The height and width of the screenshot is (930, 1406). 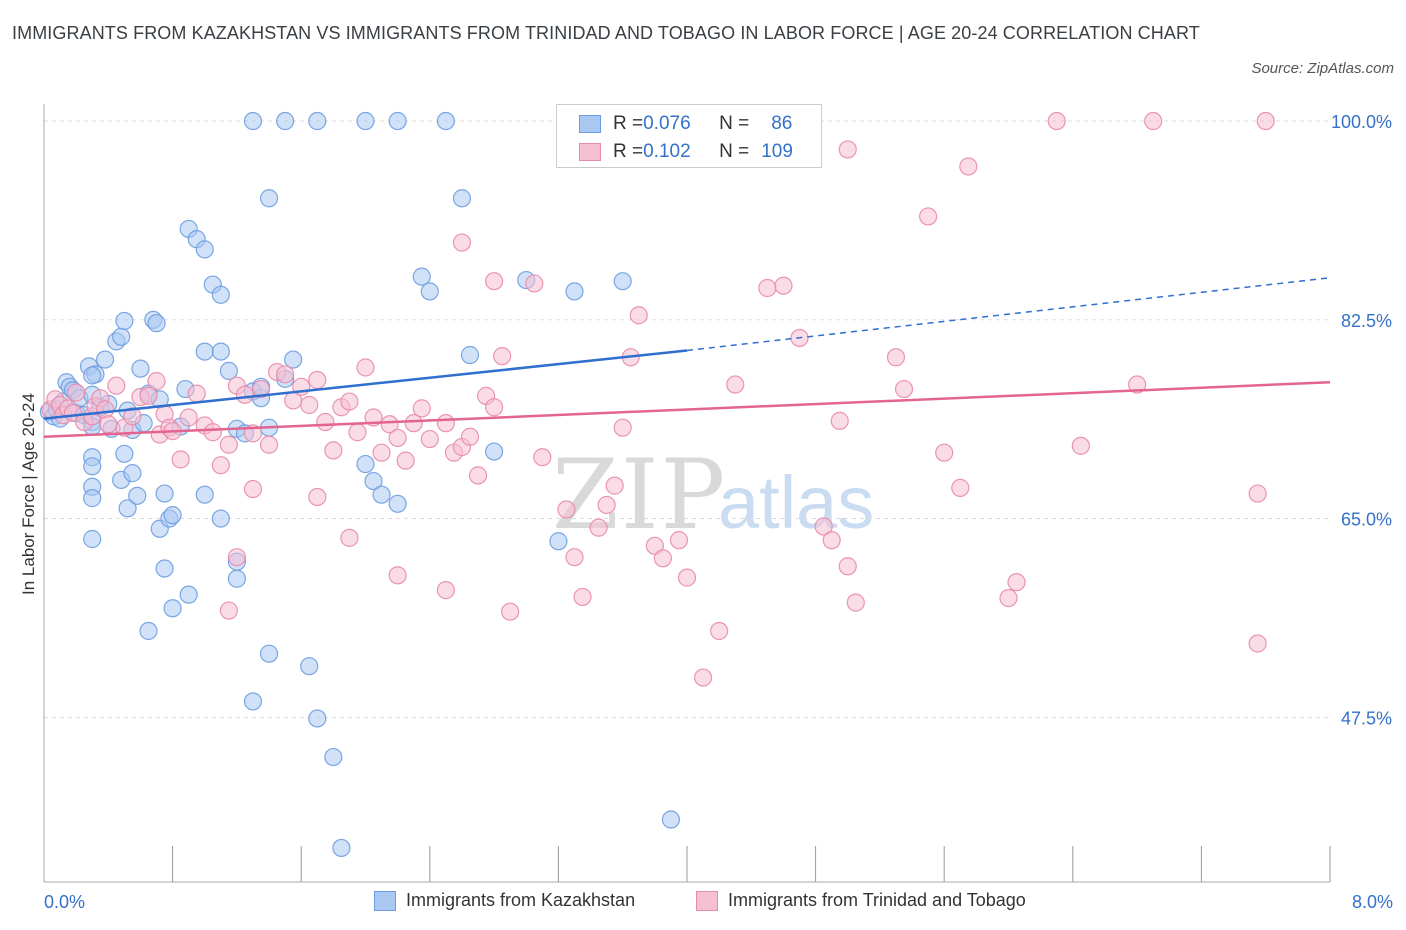 What do you see at coordinates (1366, 321) in the screenshot?
I see `y-tick-label: 82.5%` at bounding box center [1366, 321].